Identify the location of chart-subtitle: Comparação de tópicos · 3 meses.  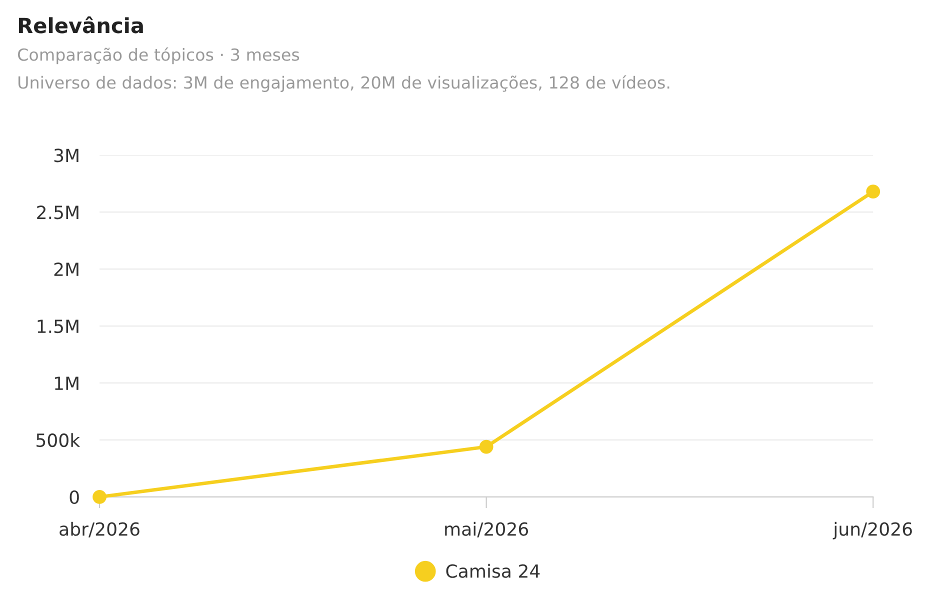
(159, 55).